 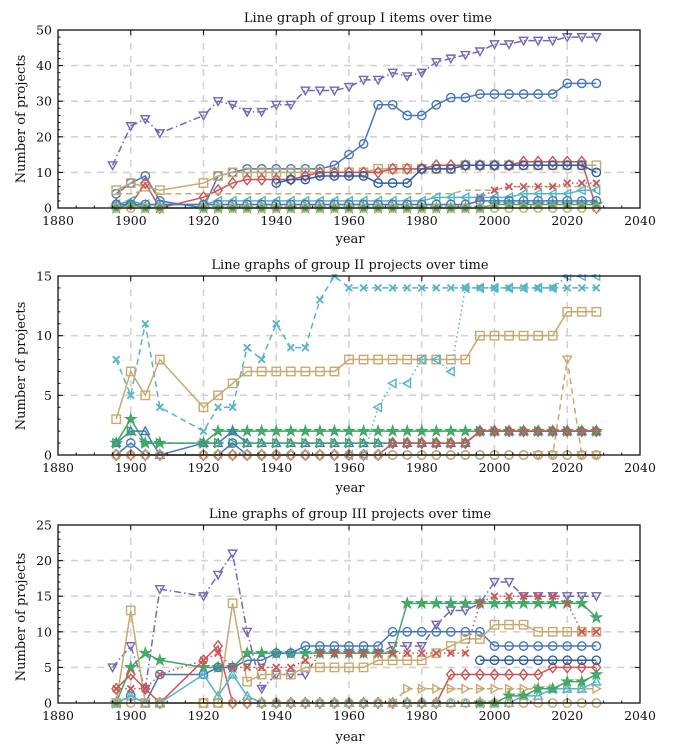 What do you see at coordinates (538, 190) in the screenshot?
I see `series-red-x` at bounding box center [538, 190].